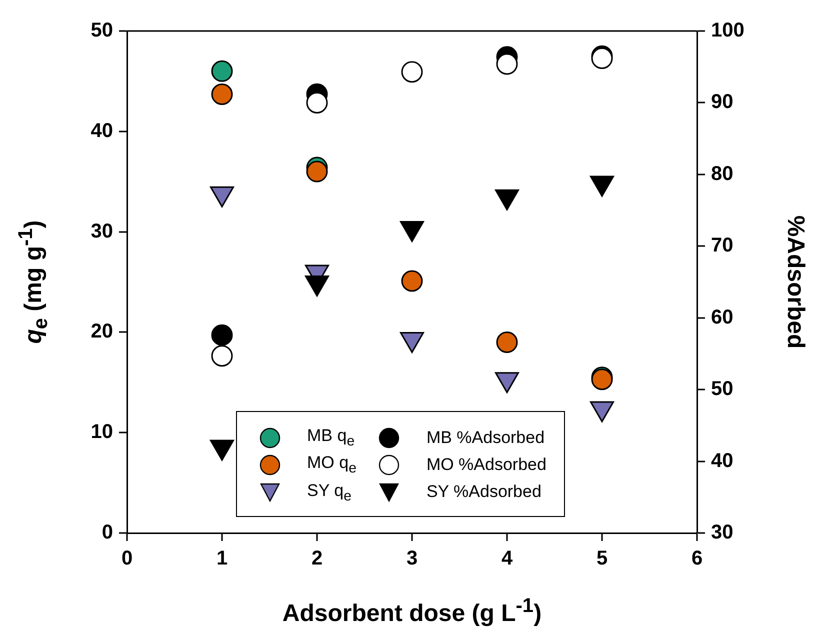  Describe the element at coordinates (101, 432) in the screenshot. I see `y-tick-label: 10` at that location.